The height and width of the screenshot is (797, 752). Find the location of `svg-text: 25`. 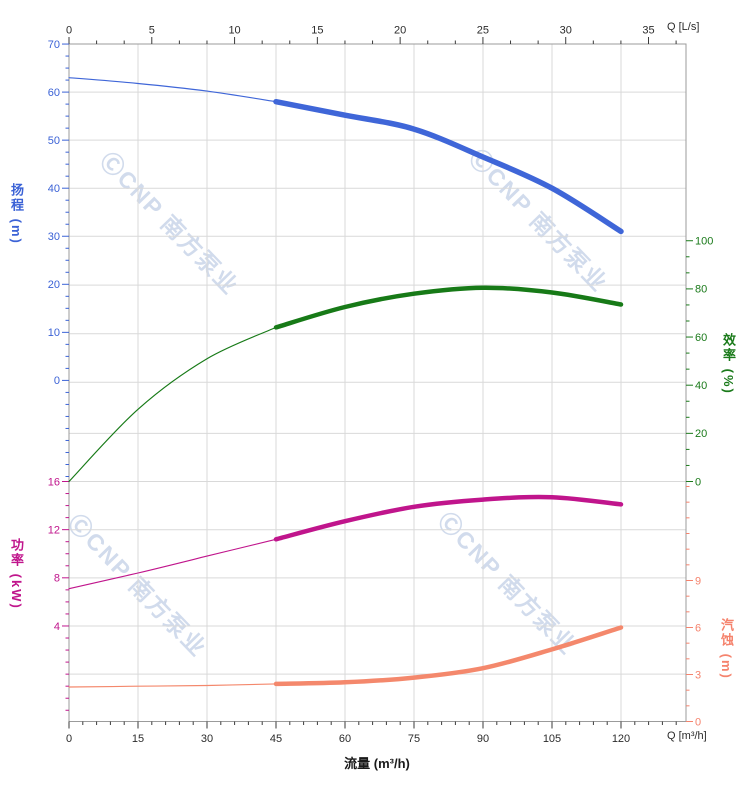

svg-text: 25 is located at coordinates (483, 31).